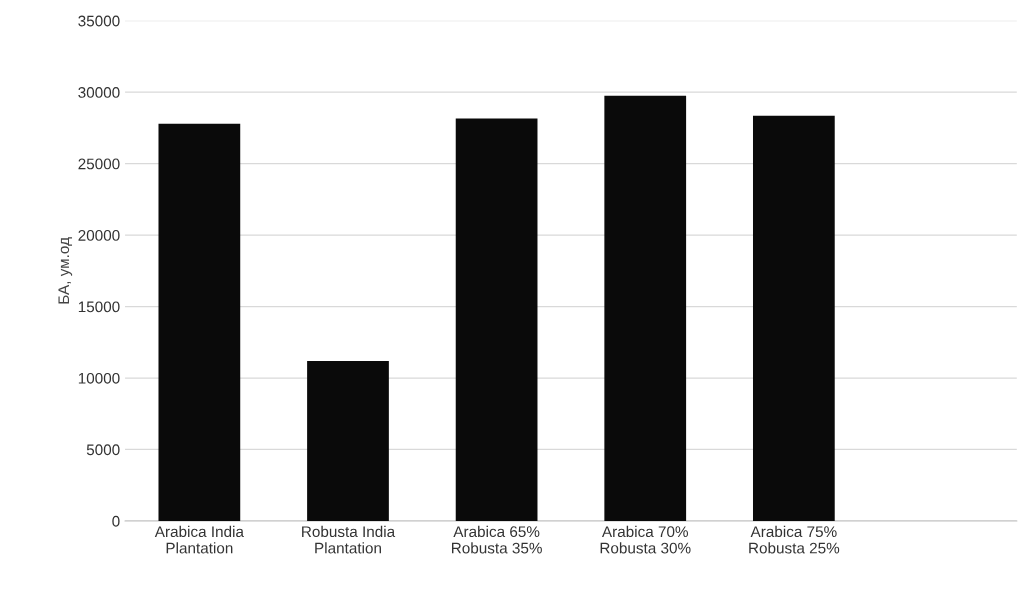 The width and height of the screenshot is (1025, 592). What do you see at coordinates (116, 521) in the screenshot?
I see `y-tick-label: 0` at bounding box center [116, 521].